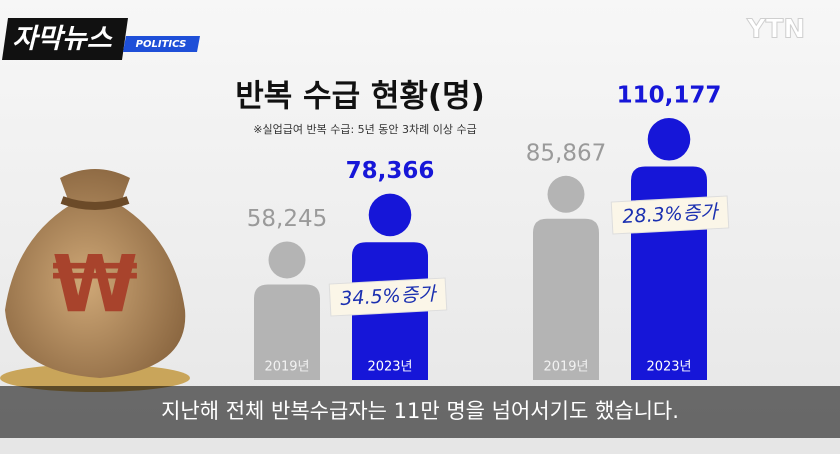 This screenshot has width=840, height=458. I want to click on chart-subtitle: ※실업급여 반복 수급: 5년 동안 3차례 이상 수급, so click(364, 129).